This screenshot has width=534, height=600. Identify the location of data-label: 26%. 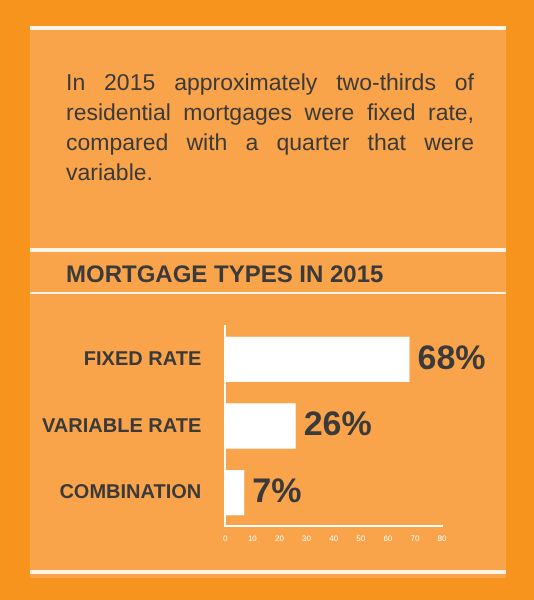
(337, 424).